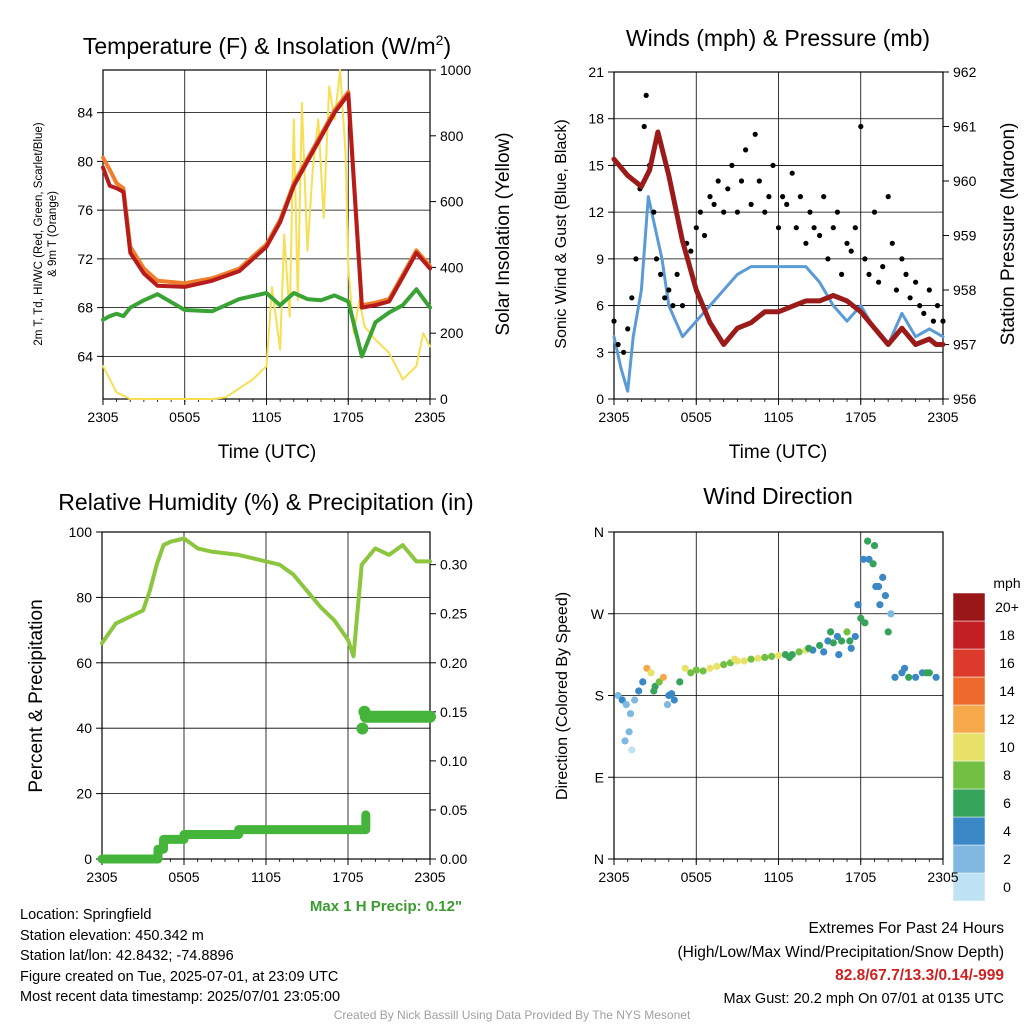 This screenshot has width=1024, height=1024. I want to click on winds-y2-tick-label: 960, so click(965, 181).